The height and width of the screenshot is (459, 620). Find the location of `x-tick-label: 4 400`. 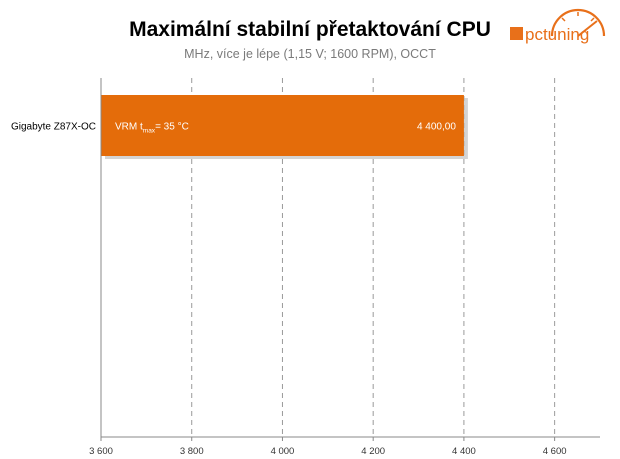

x-tick-label: 4 400 is located at coordinates (464, 451).